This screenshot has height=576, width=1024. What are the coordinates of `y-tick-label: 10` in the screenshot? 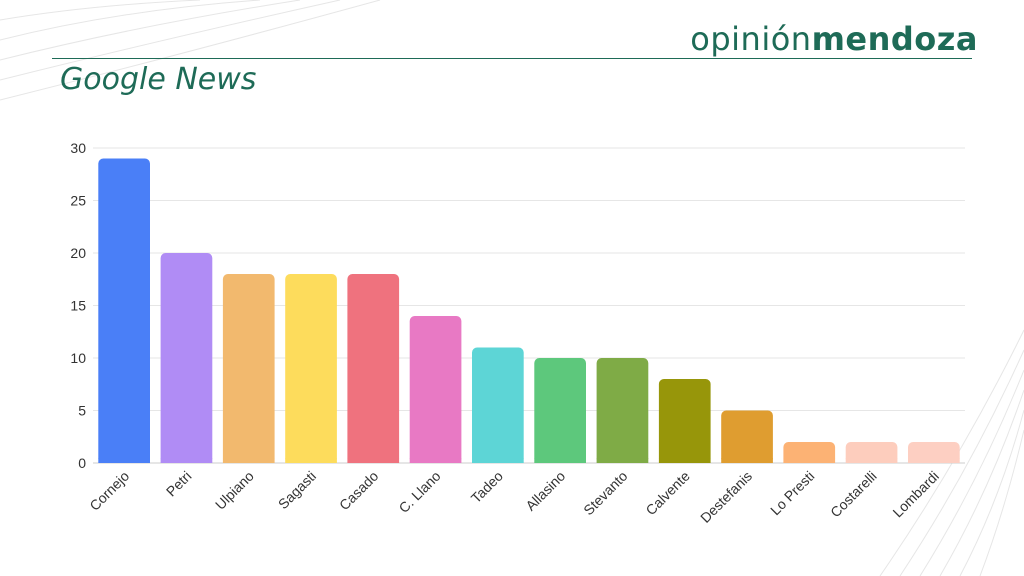 It's located at (78, 358).